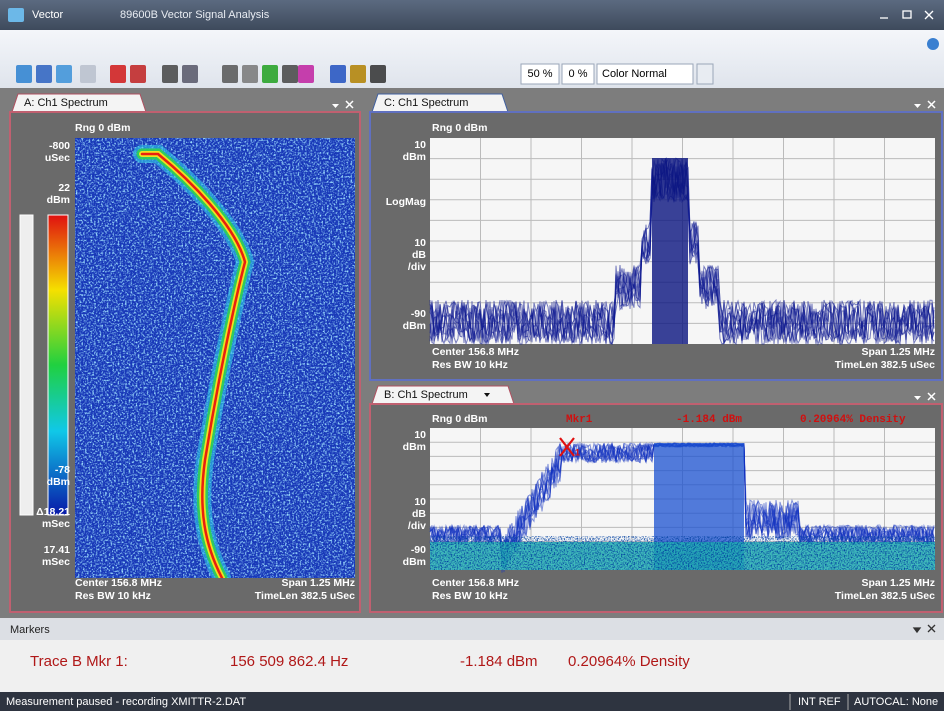  What do you see at coordinates (30, 630) in the screenshot?
I see `markers-title: Markers` at bounding box center [30, 630].